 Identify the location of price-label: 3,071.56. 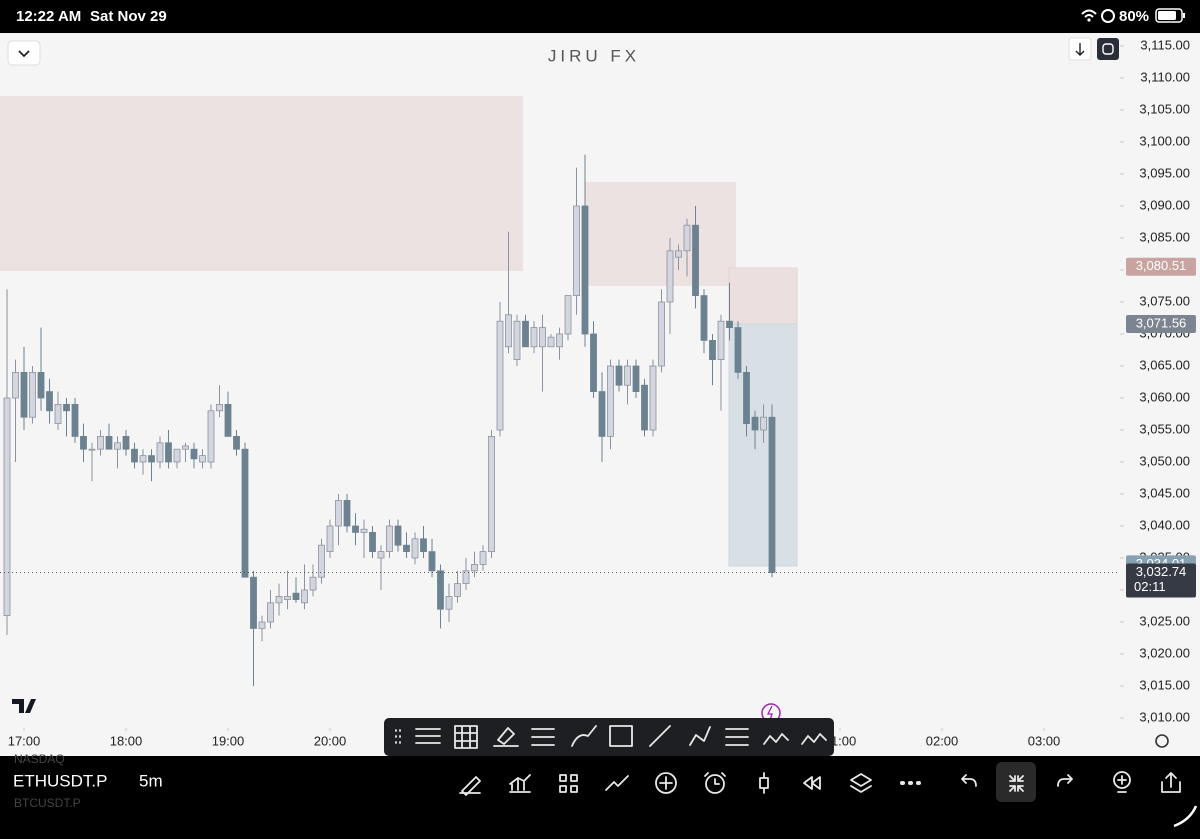
(1161, 322).